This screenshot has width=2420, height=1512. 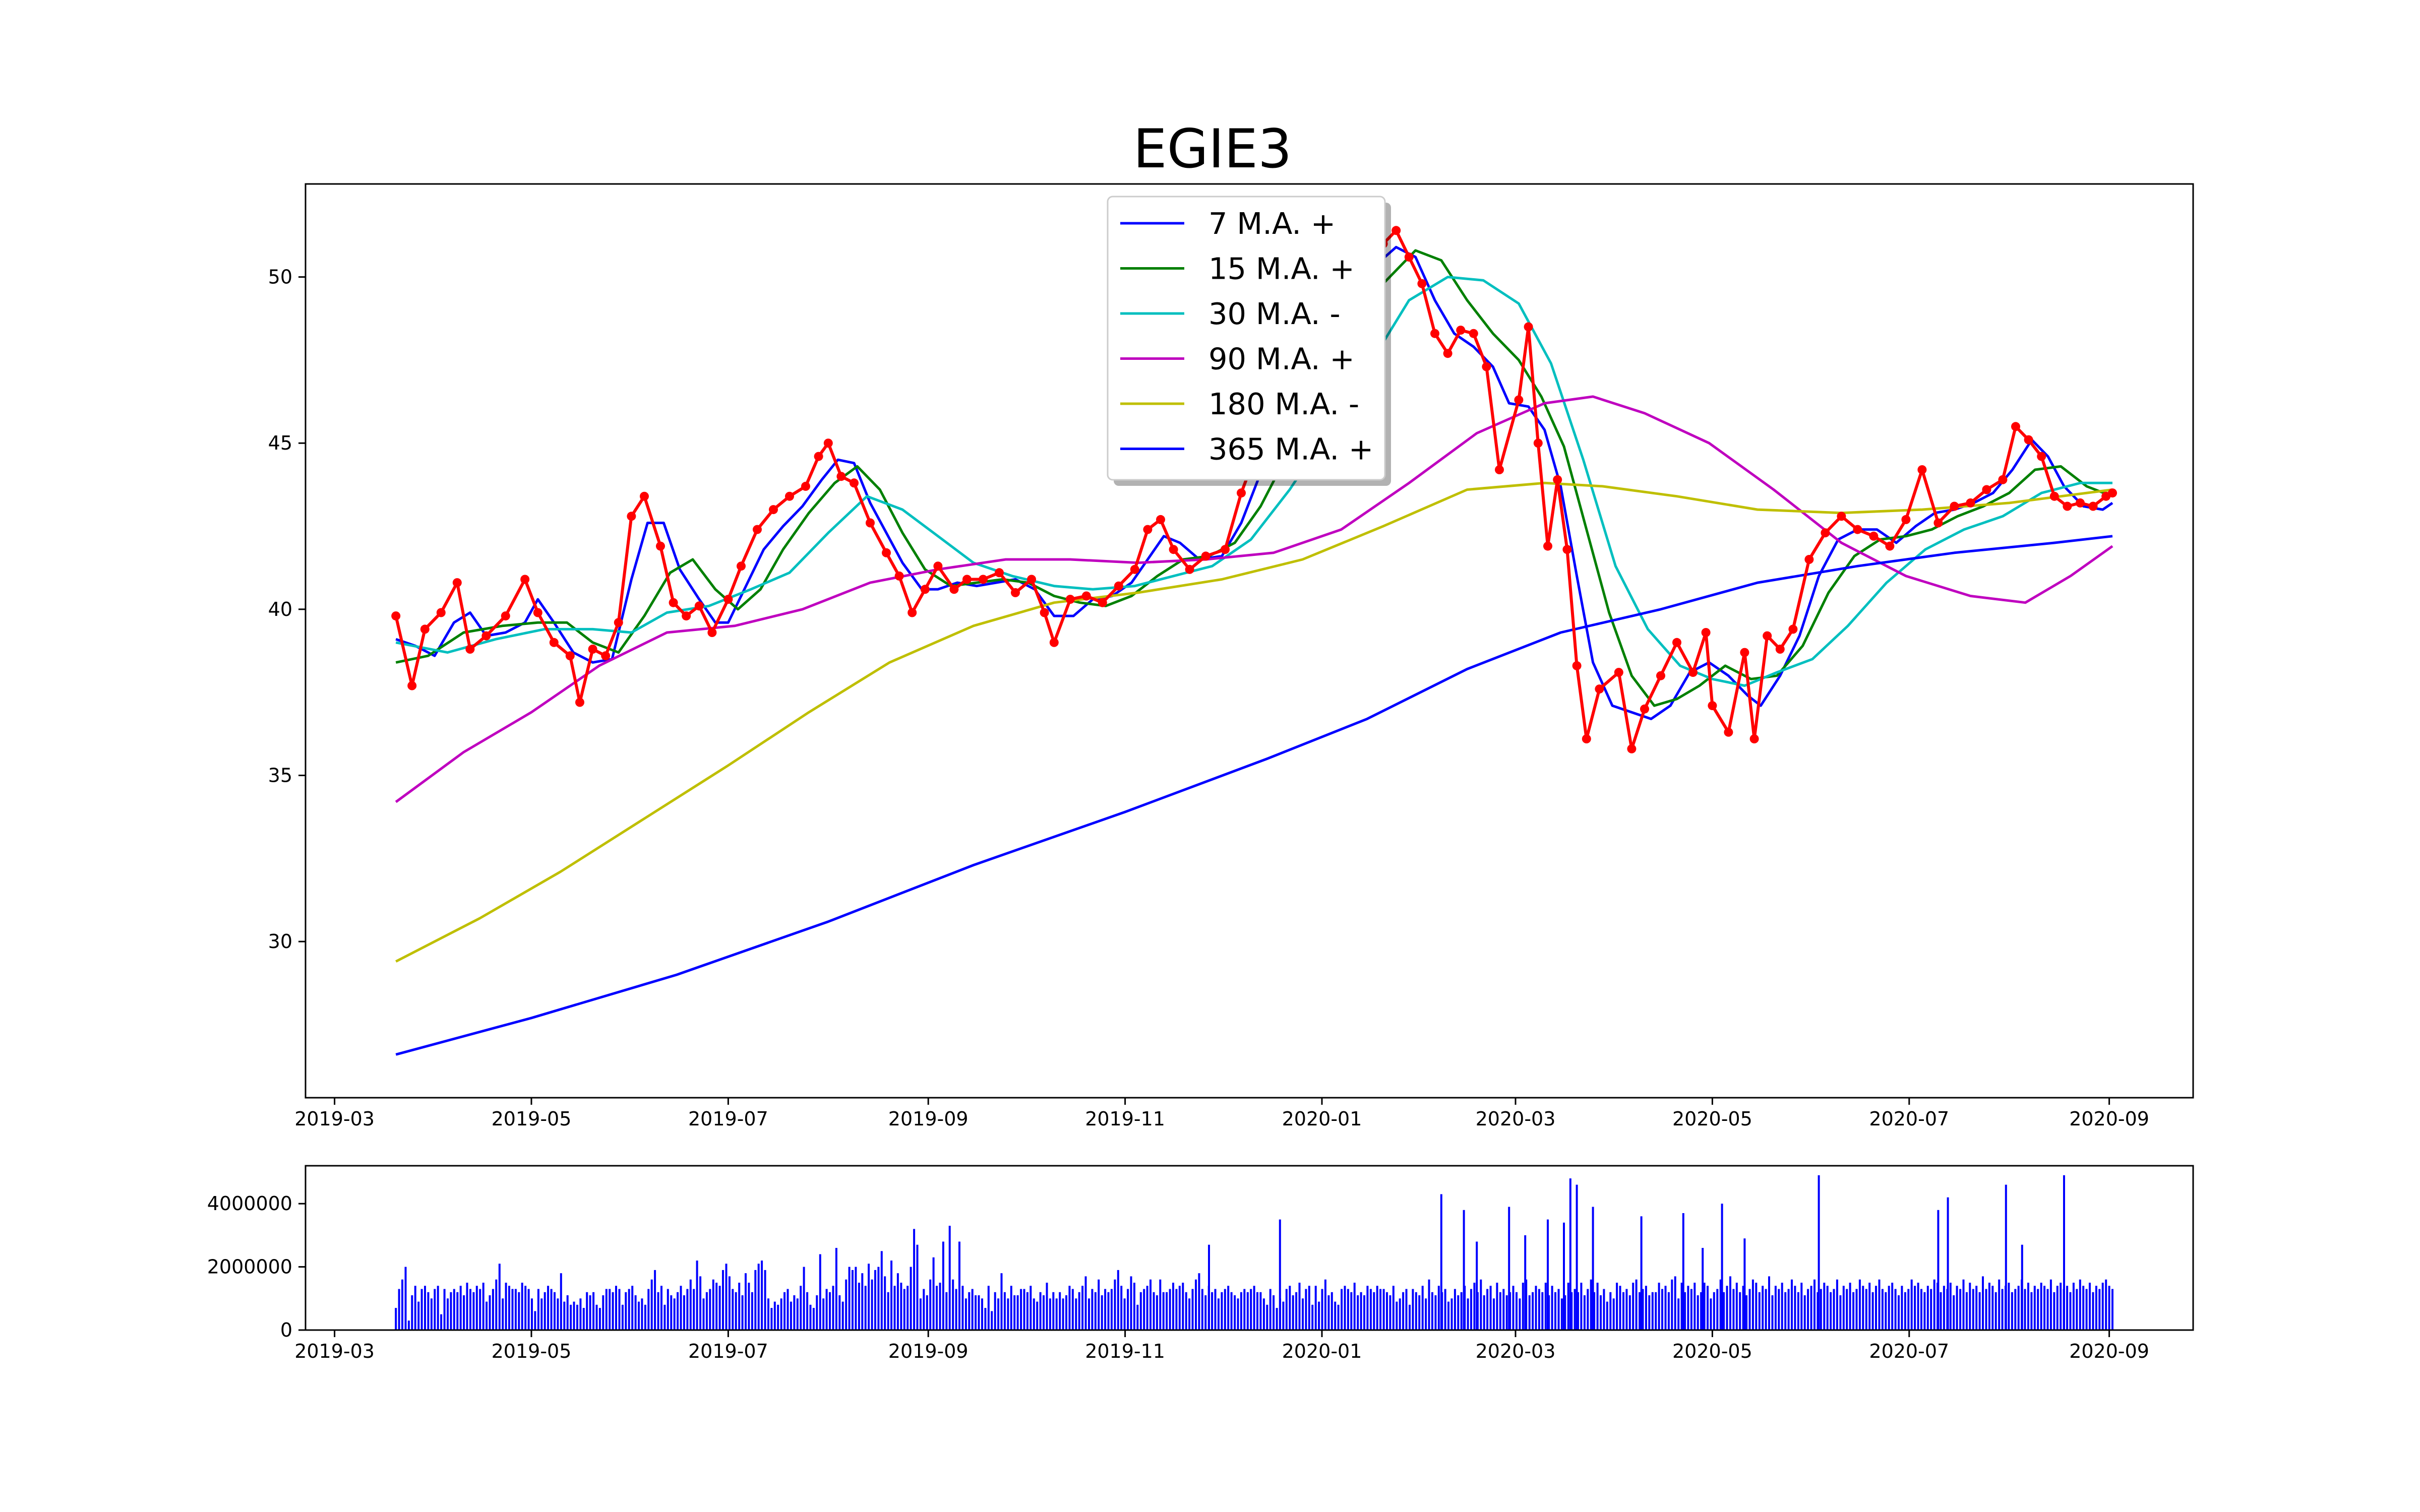 What do you see at coordinates (280, 776) in the screenshot?
I see `y-tick-label: 35` at bounding box center [280, 776].